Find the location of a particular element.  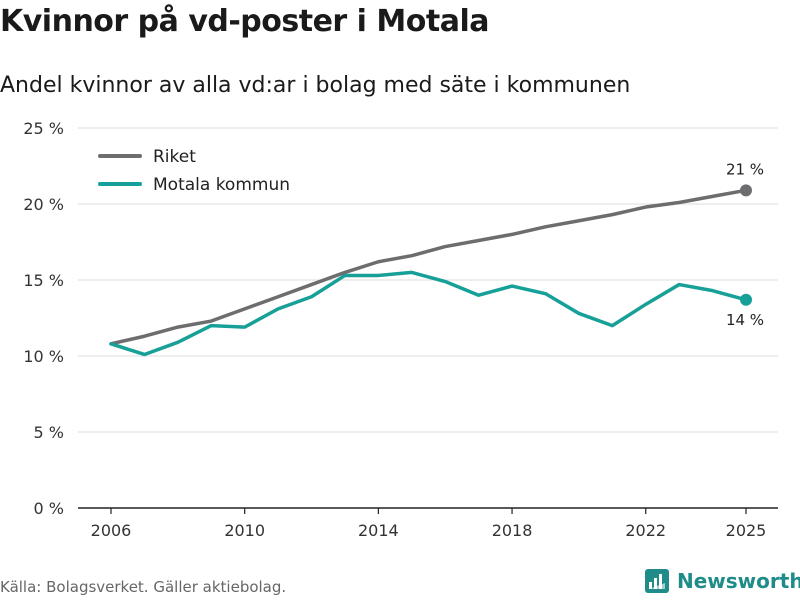

x-tick-label: 2022 is located at coordinates (645, 530).